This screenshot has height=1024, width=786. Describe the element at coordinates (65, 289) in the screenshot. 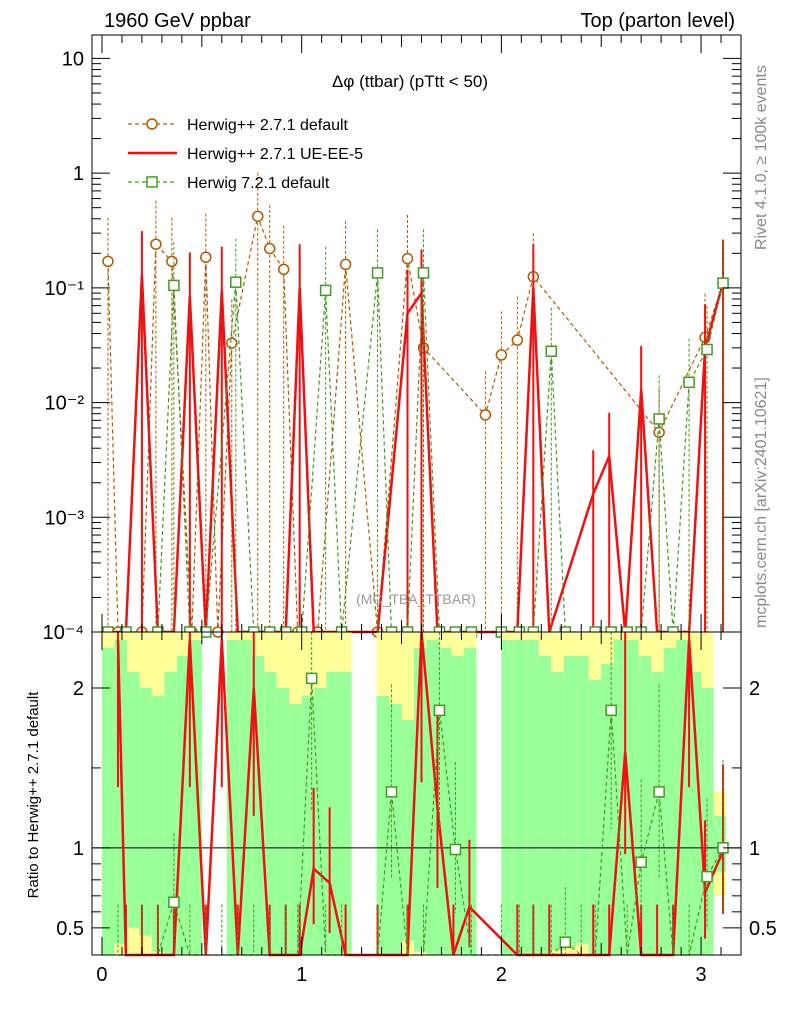

I see `y-tick-label: 10⁻¹` at that location.